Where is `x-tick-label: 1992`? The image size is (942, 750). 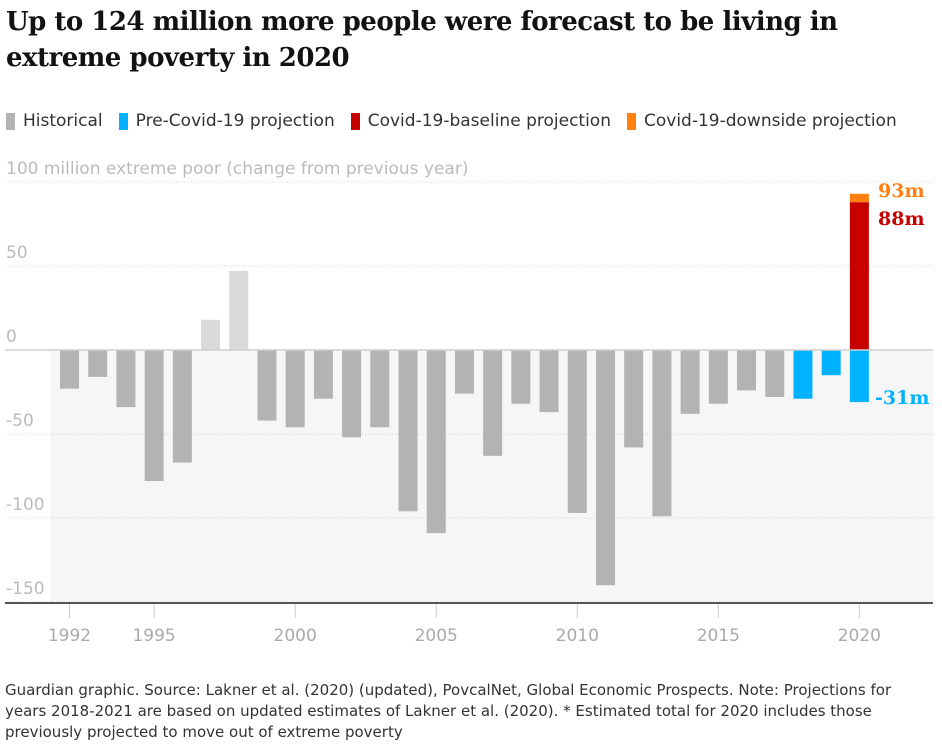
x-tick-label: 1992 is located at coordinates (69, 636).